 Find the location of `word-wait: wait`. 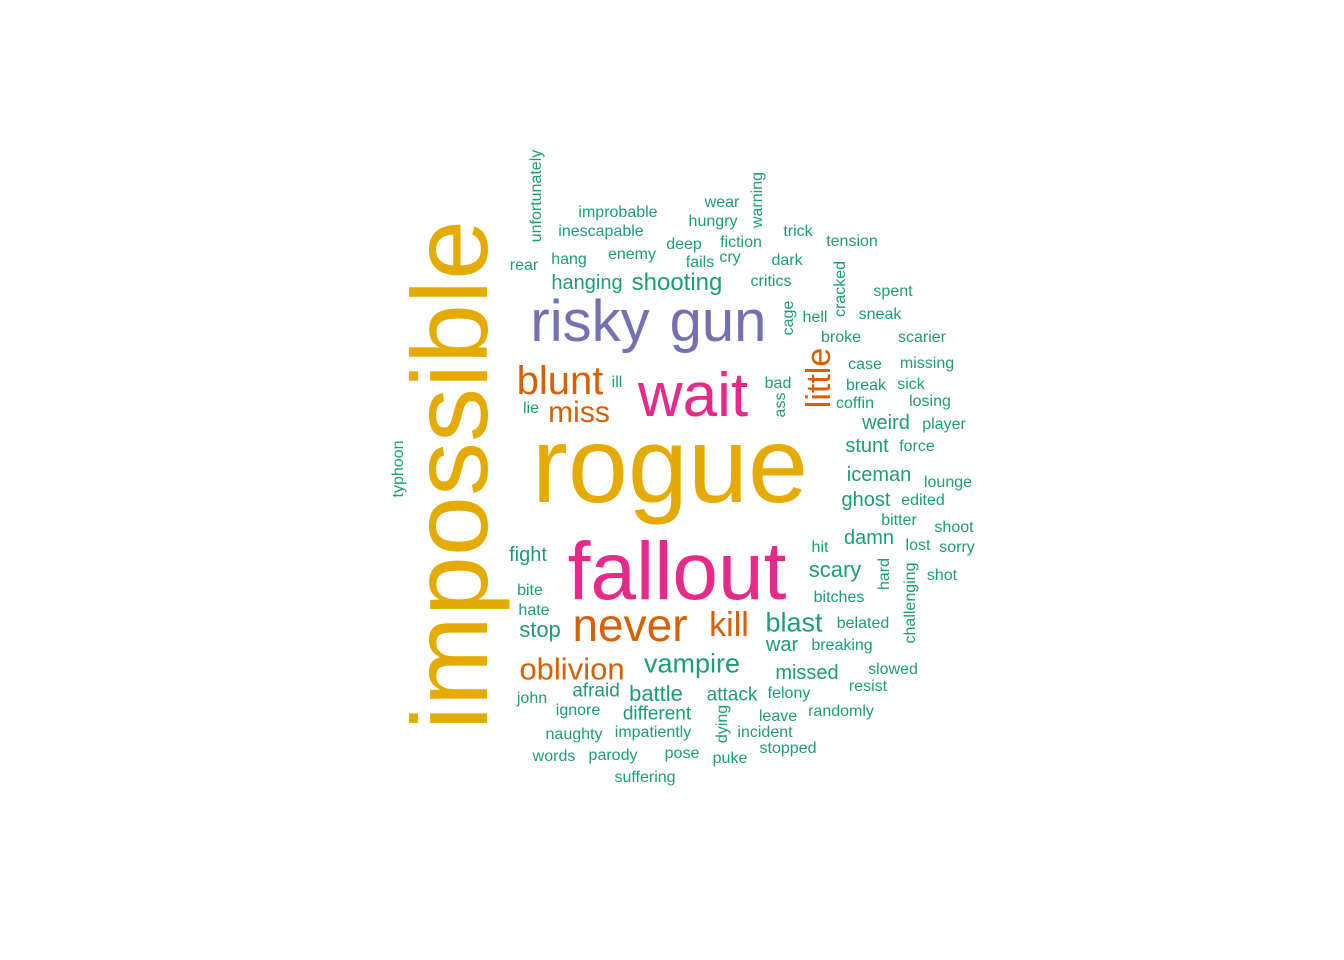

word-wait: wait is located at coordinates (693, 395).